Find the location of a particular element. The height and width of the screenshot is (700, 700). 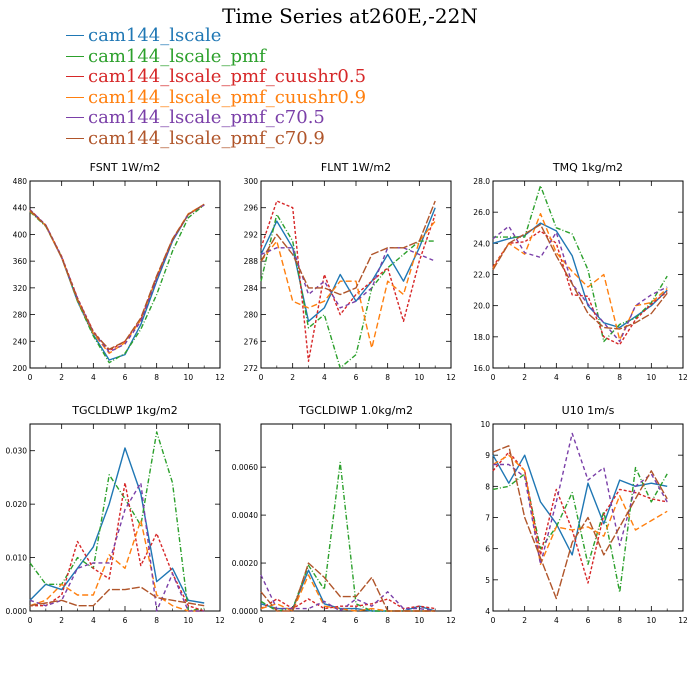

y-tick-label: 292 is located at coordinates (251, 234).